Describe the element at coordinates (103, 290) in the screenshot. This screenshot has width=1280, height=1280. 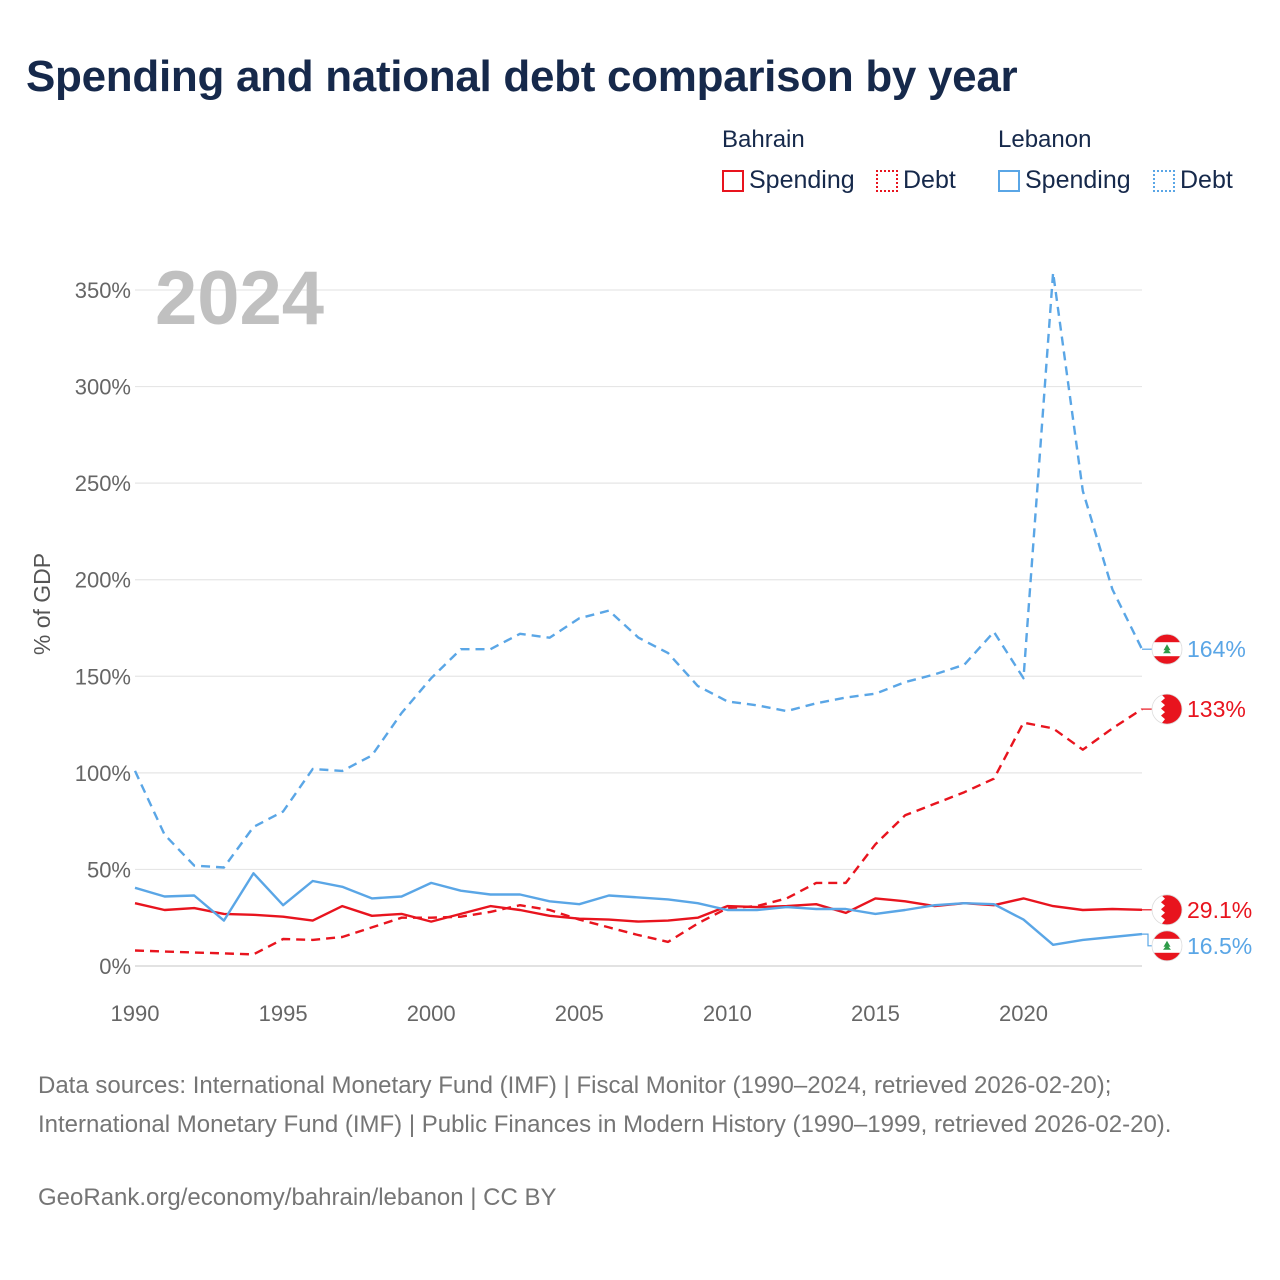
I see `y-tick-label: 350%` at that location.